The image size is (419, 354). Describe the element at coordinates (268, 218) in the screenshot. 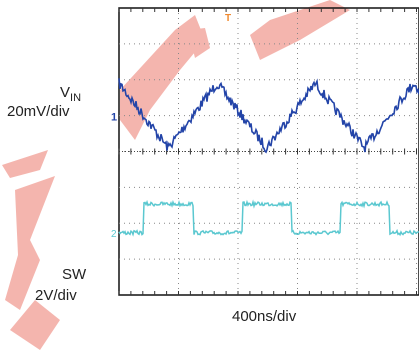

I see `channel2-waveform` at that location.